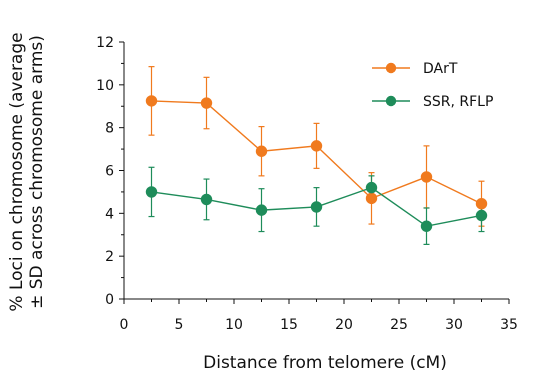 This screenshot has height=381, width=548. What do you see at coordinates (109, 172) in the screenshot?
I see `y-tick-label: 6` at bounding box center [109, 172].